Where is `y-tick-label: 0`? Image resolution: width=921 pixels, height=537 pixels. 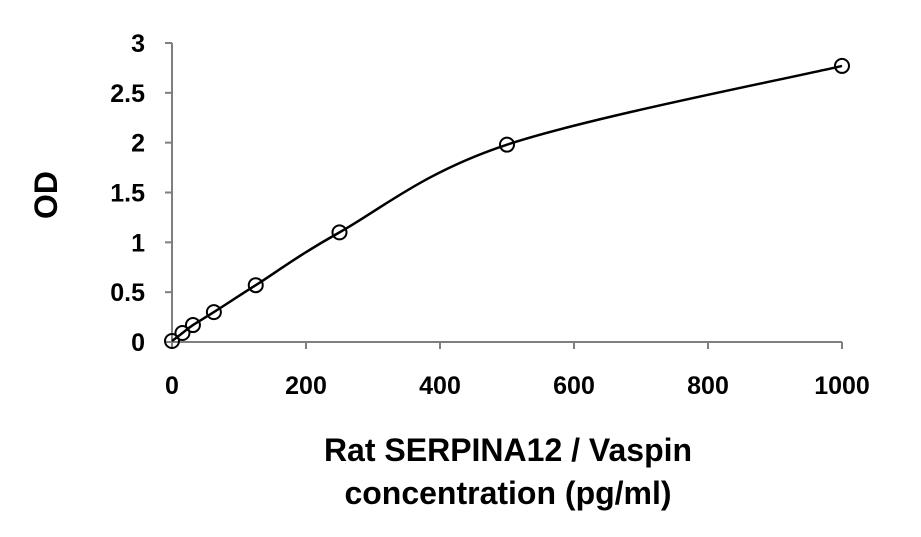 y-tick-label: 0 is located at coordinates (138, 343).